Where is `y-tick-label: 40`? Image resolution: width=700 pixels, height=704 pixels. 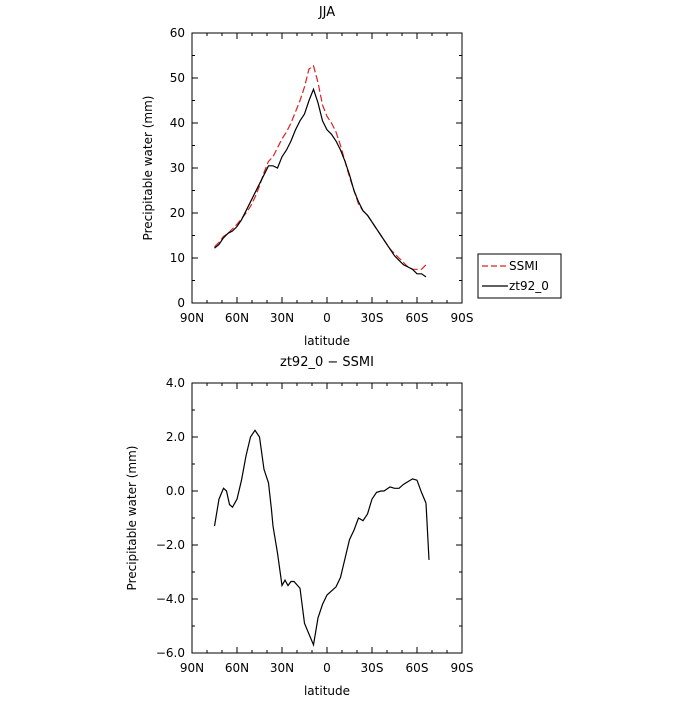 y-tick-label: 40 is located at coordinates (177, 123).